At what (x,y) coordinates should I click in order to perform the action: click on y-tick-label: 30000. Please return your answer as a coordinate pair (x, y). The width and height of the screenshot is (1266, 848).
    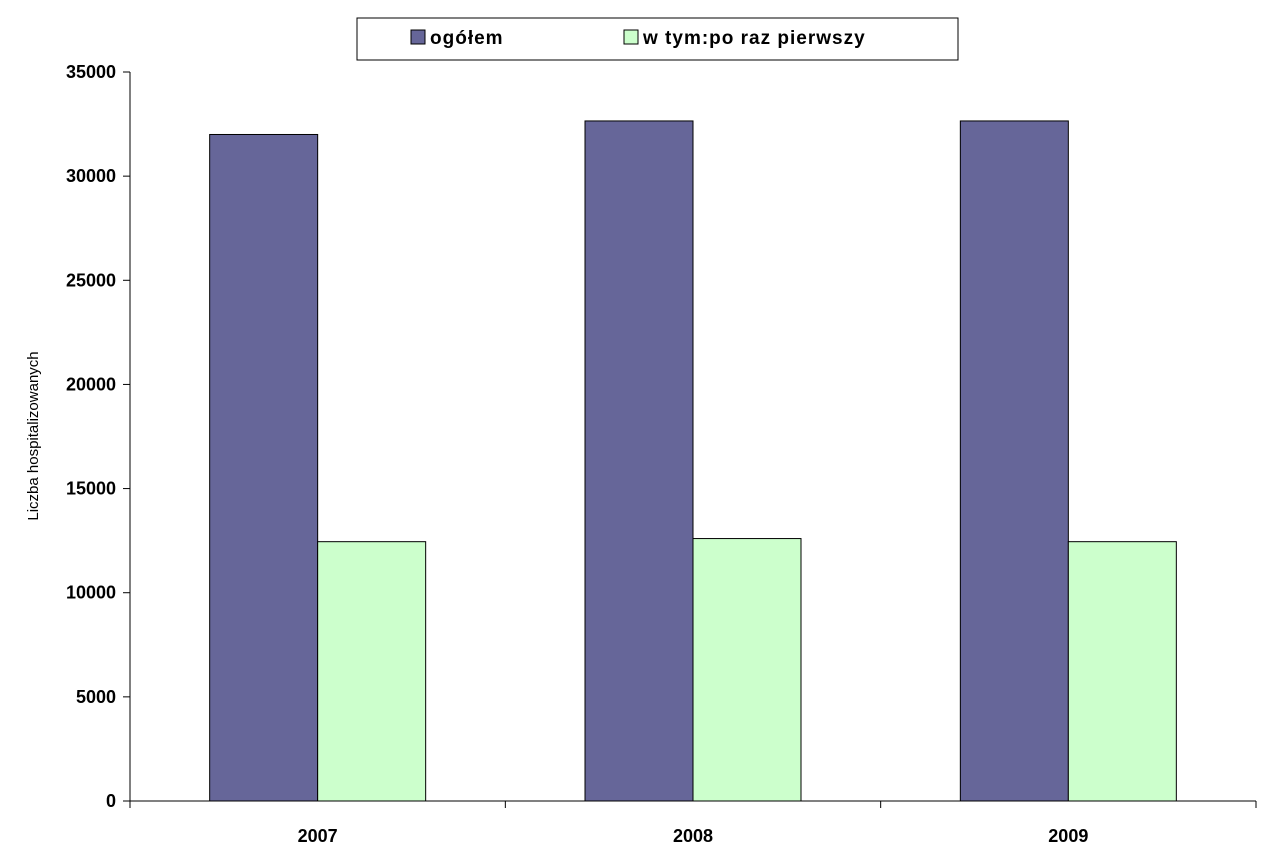
    Looking at the image, I should click on (91, 176).